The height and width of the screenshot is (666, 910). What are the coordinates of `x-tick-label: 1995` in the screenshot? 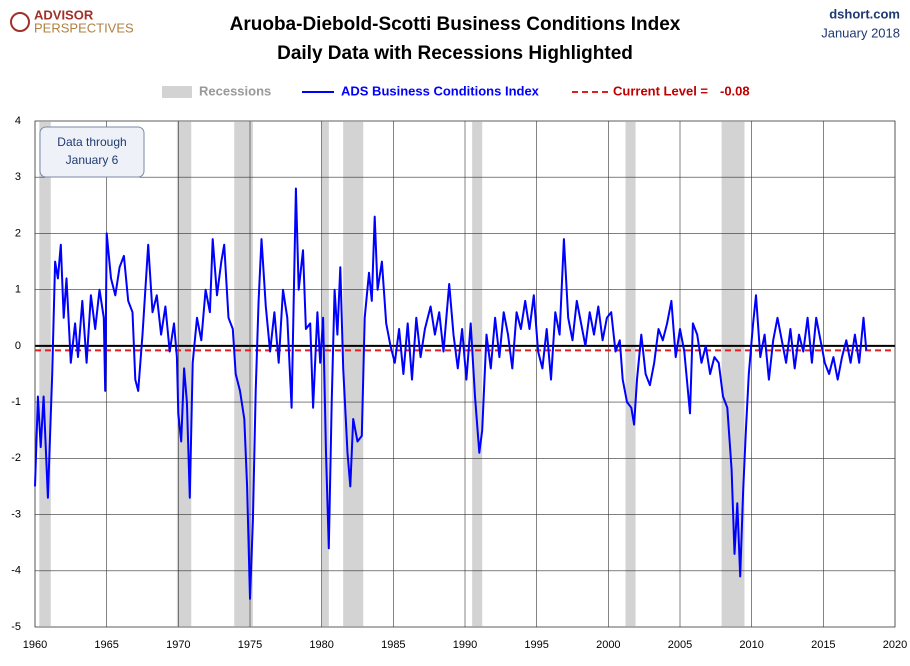 It's located at (536, 645).